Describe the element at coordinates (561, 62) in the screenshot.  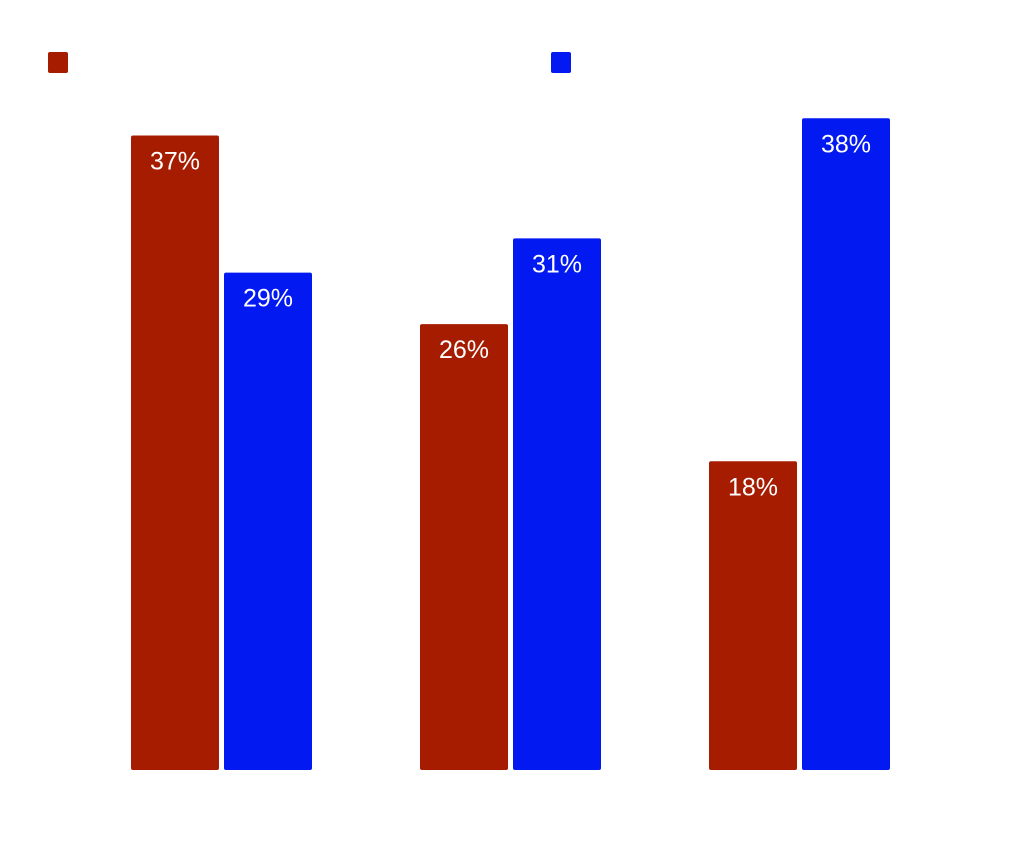
I see `legend-swatch-s2` at that location.